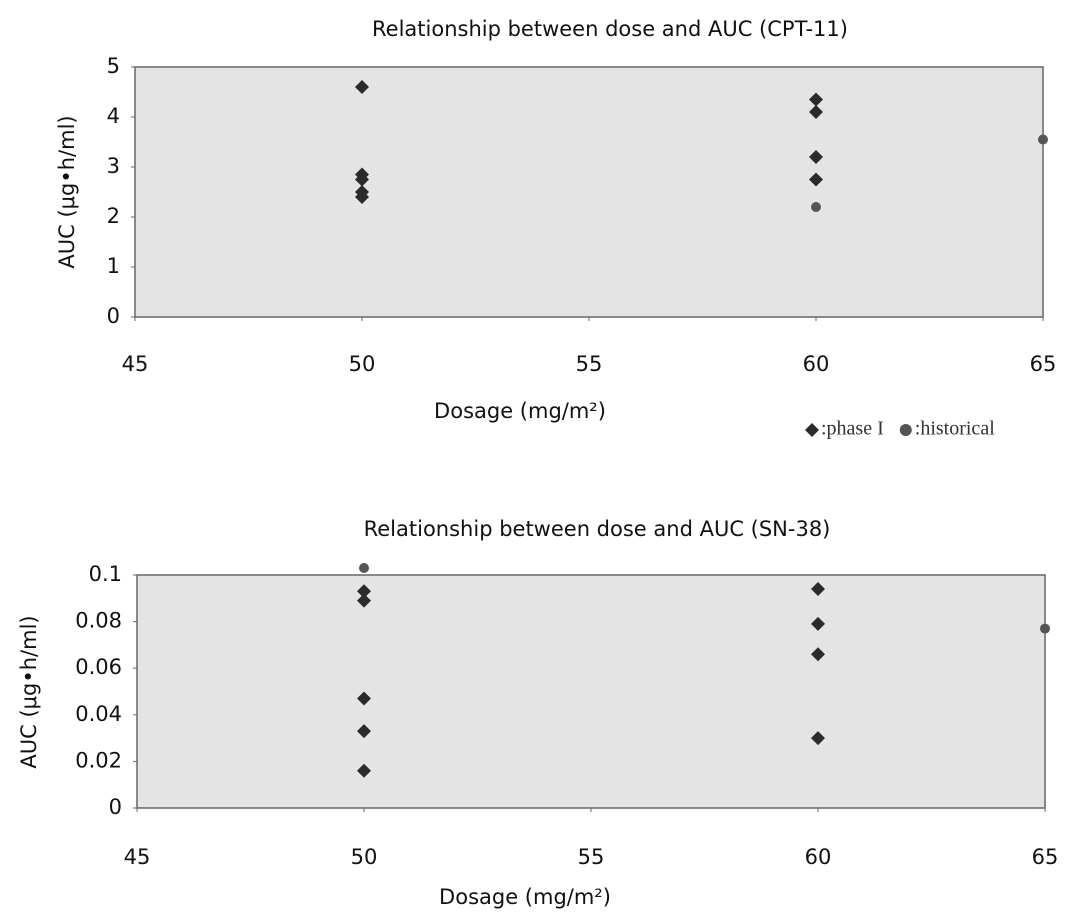 This screenshot has width=1076, height=915. What do you see at coordinates (113, 216) in the screenshot?
I see `y-tick-label: 2` at bounding box center [113, 216].